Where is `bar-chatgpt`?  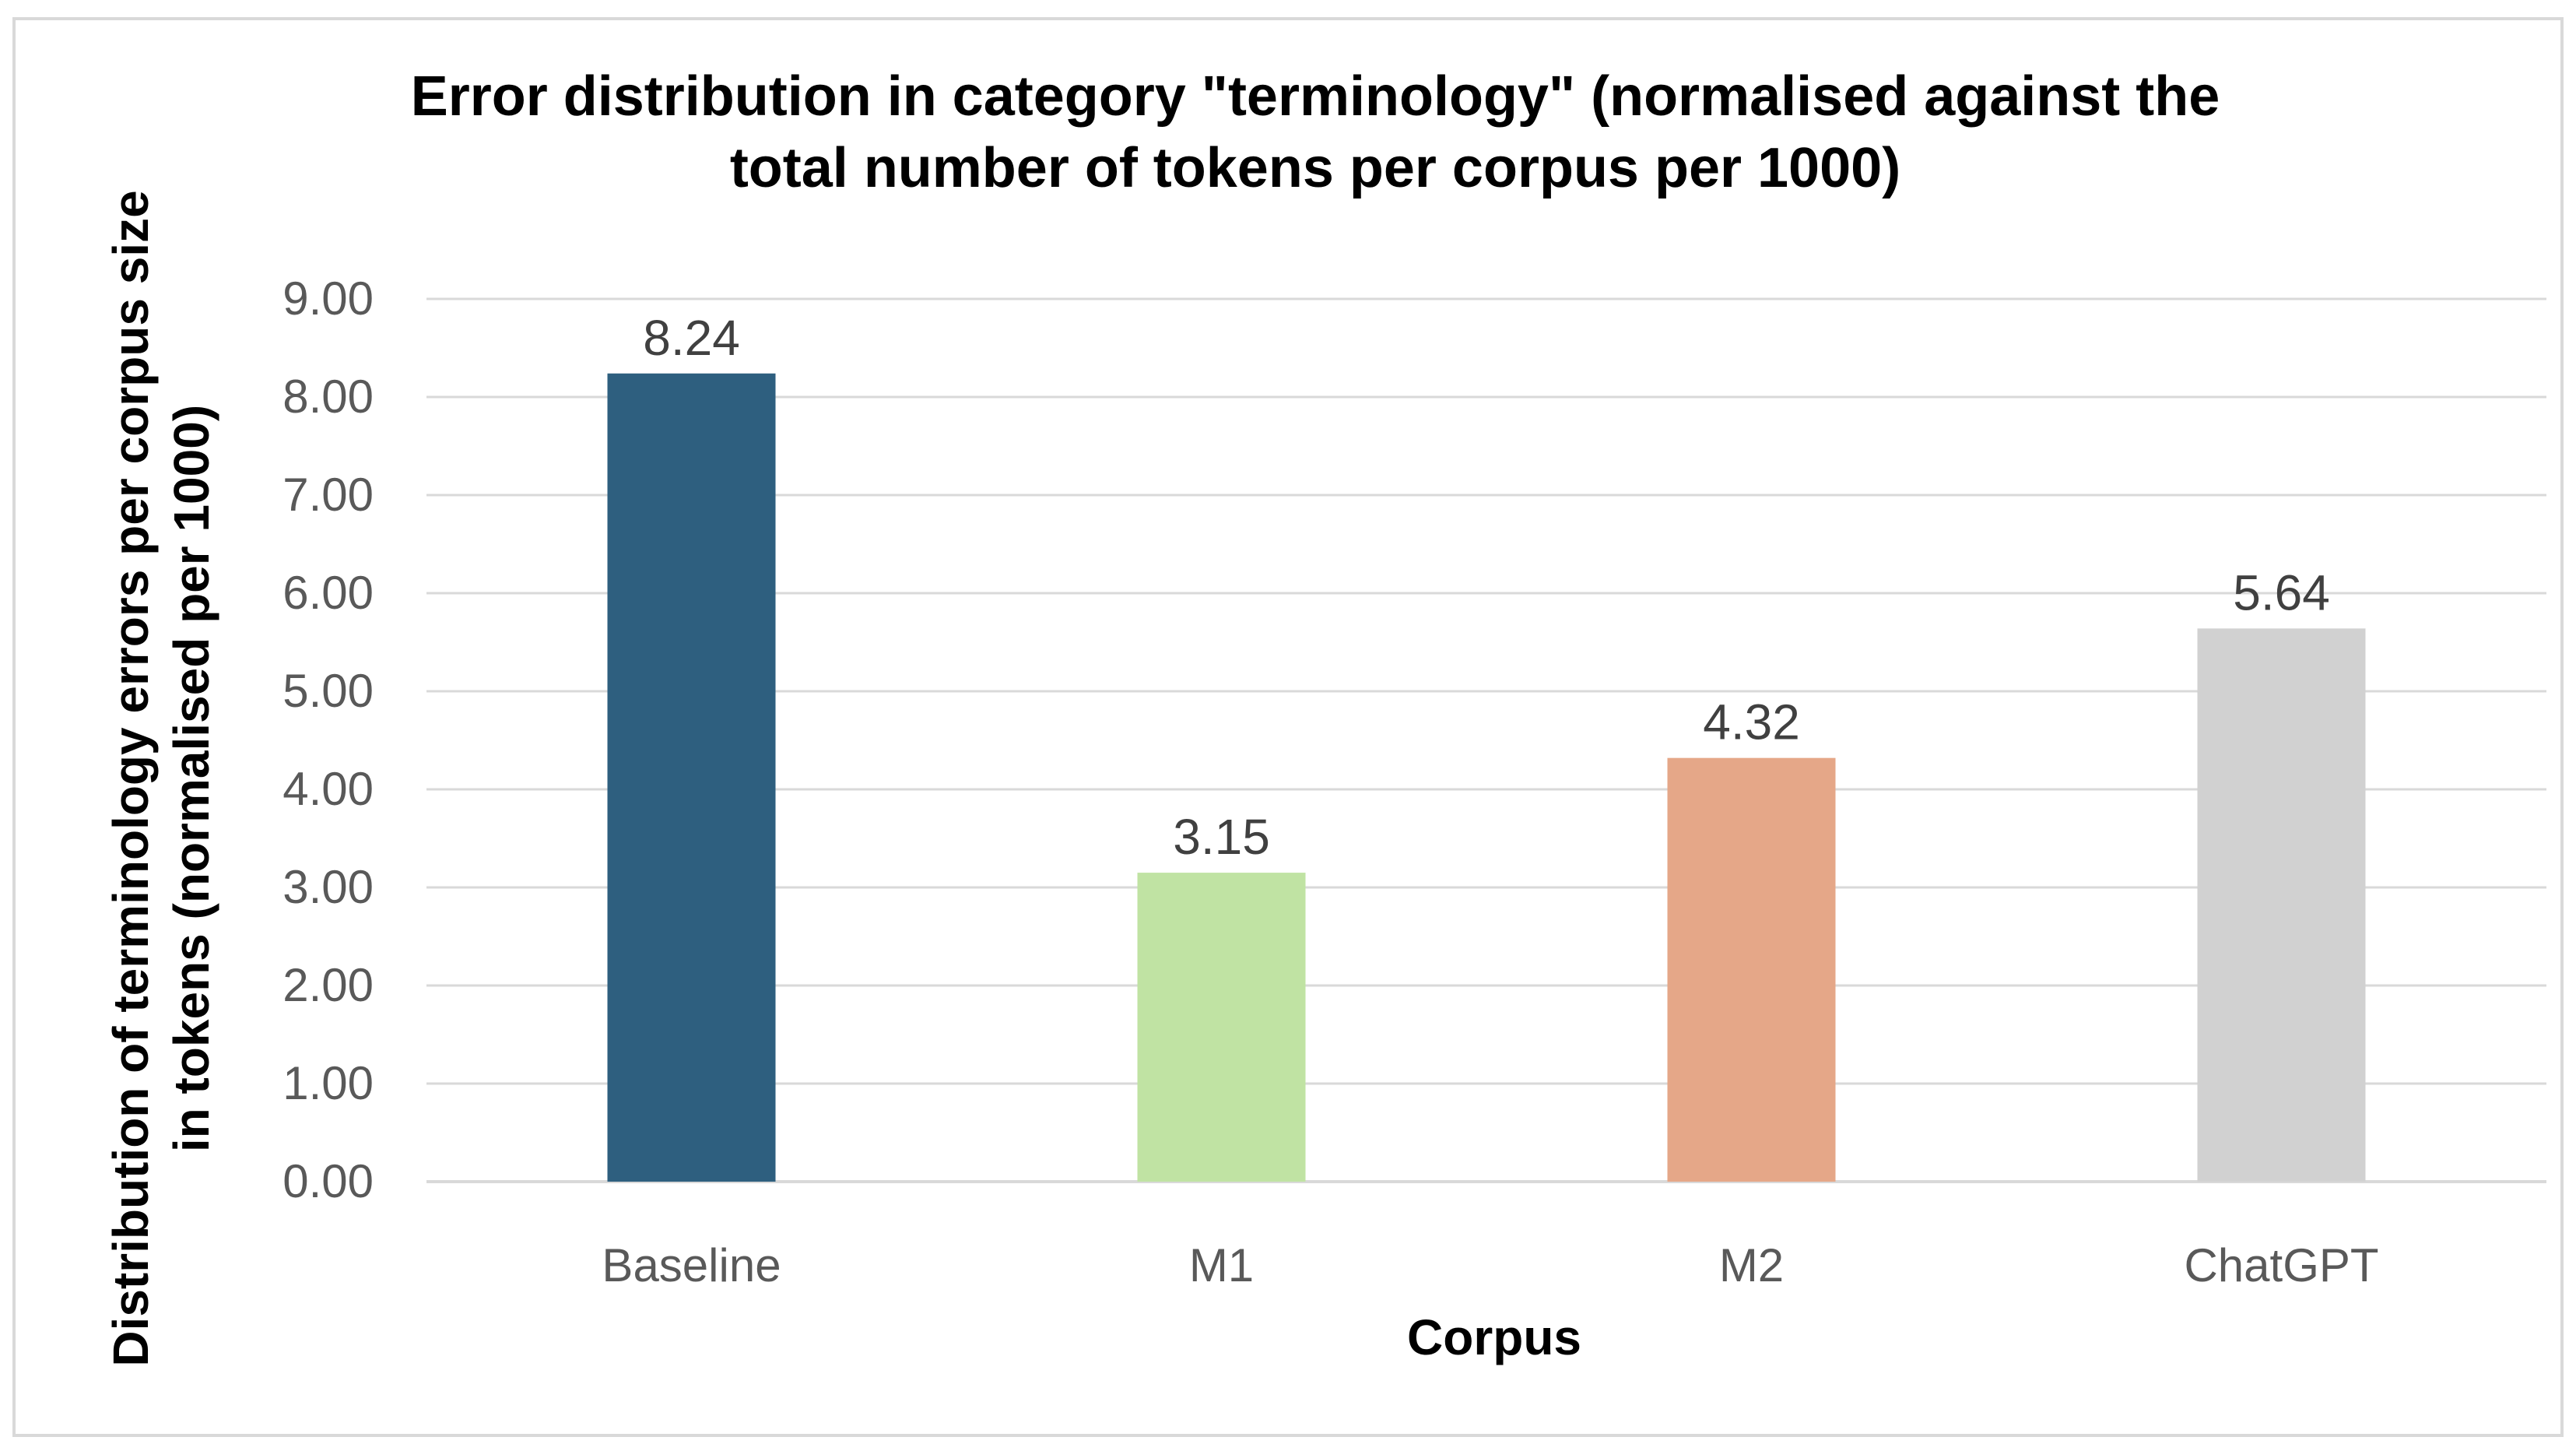 bar-chatgpt is located at coordinates (2282, 905).